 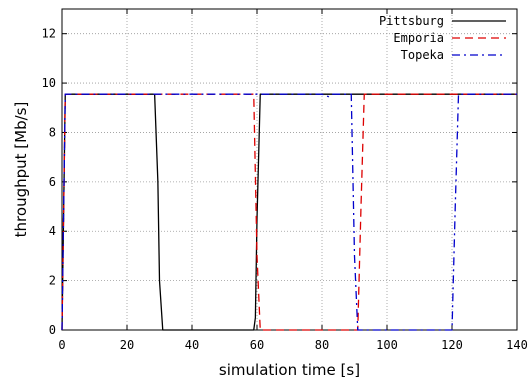 What do you see at coordinates (192, 345) in the screenshot?
I see `x-tick-label: 40` at bounding box center [192, 345].